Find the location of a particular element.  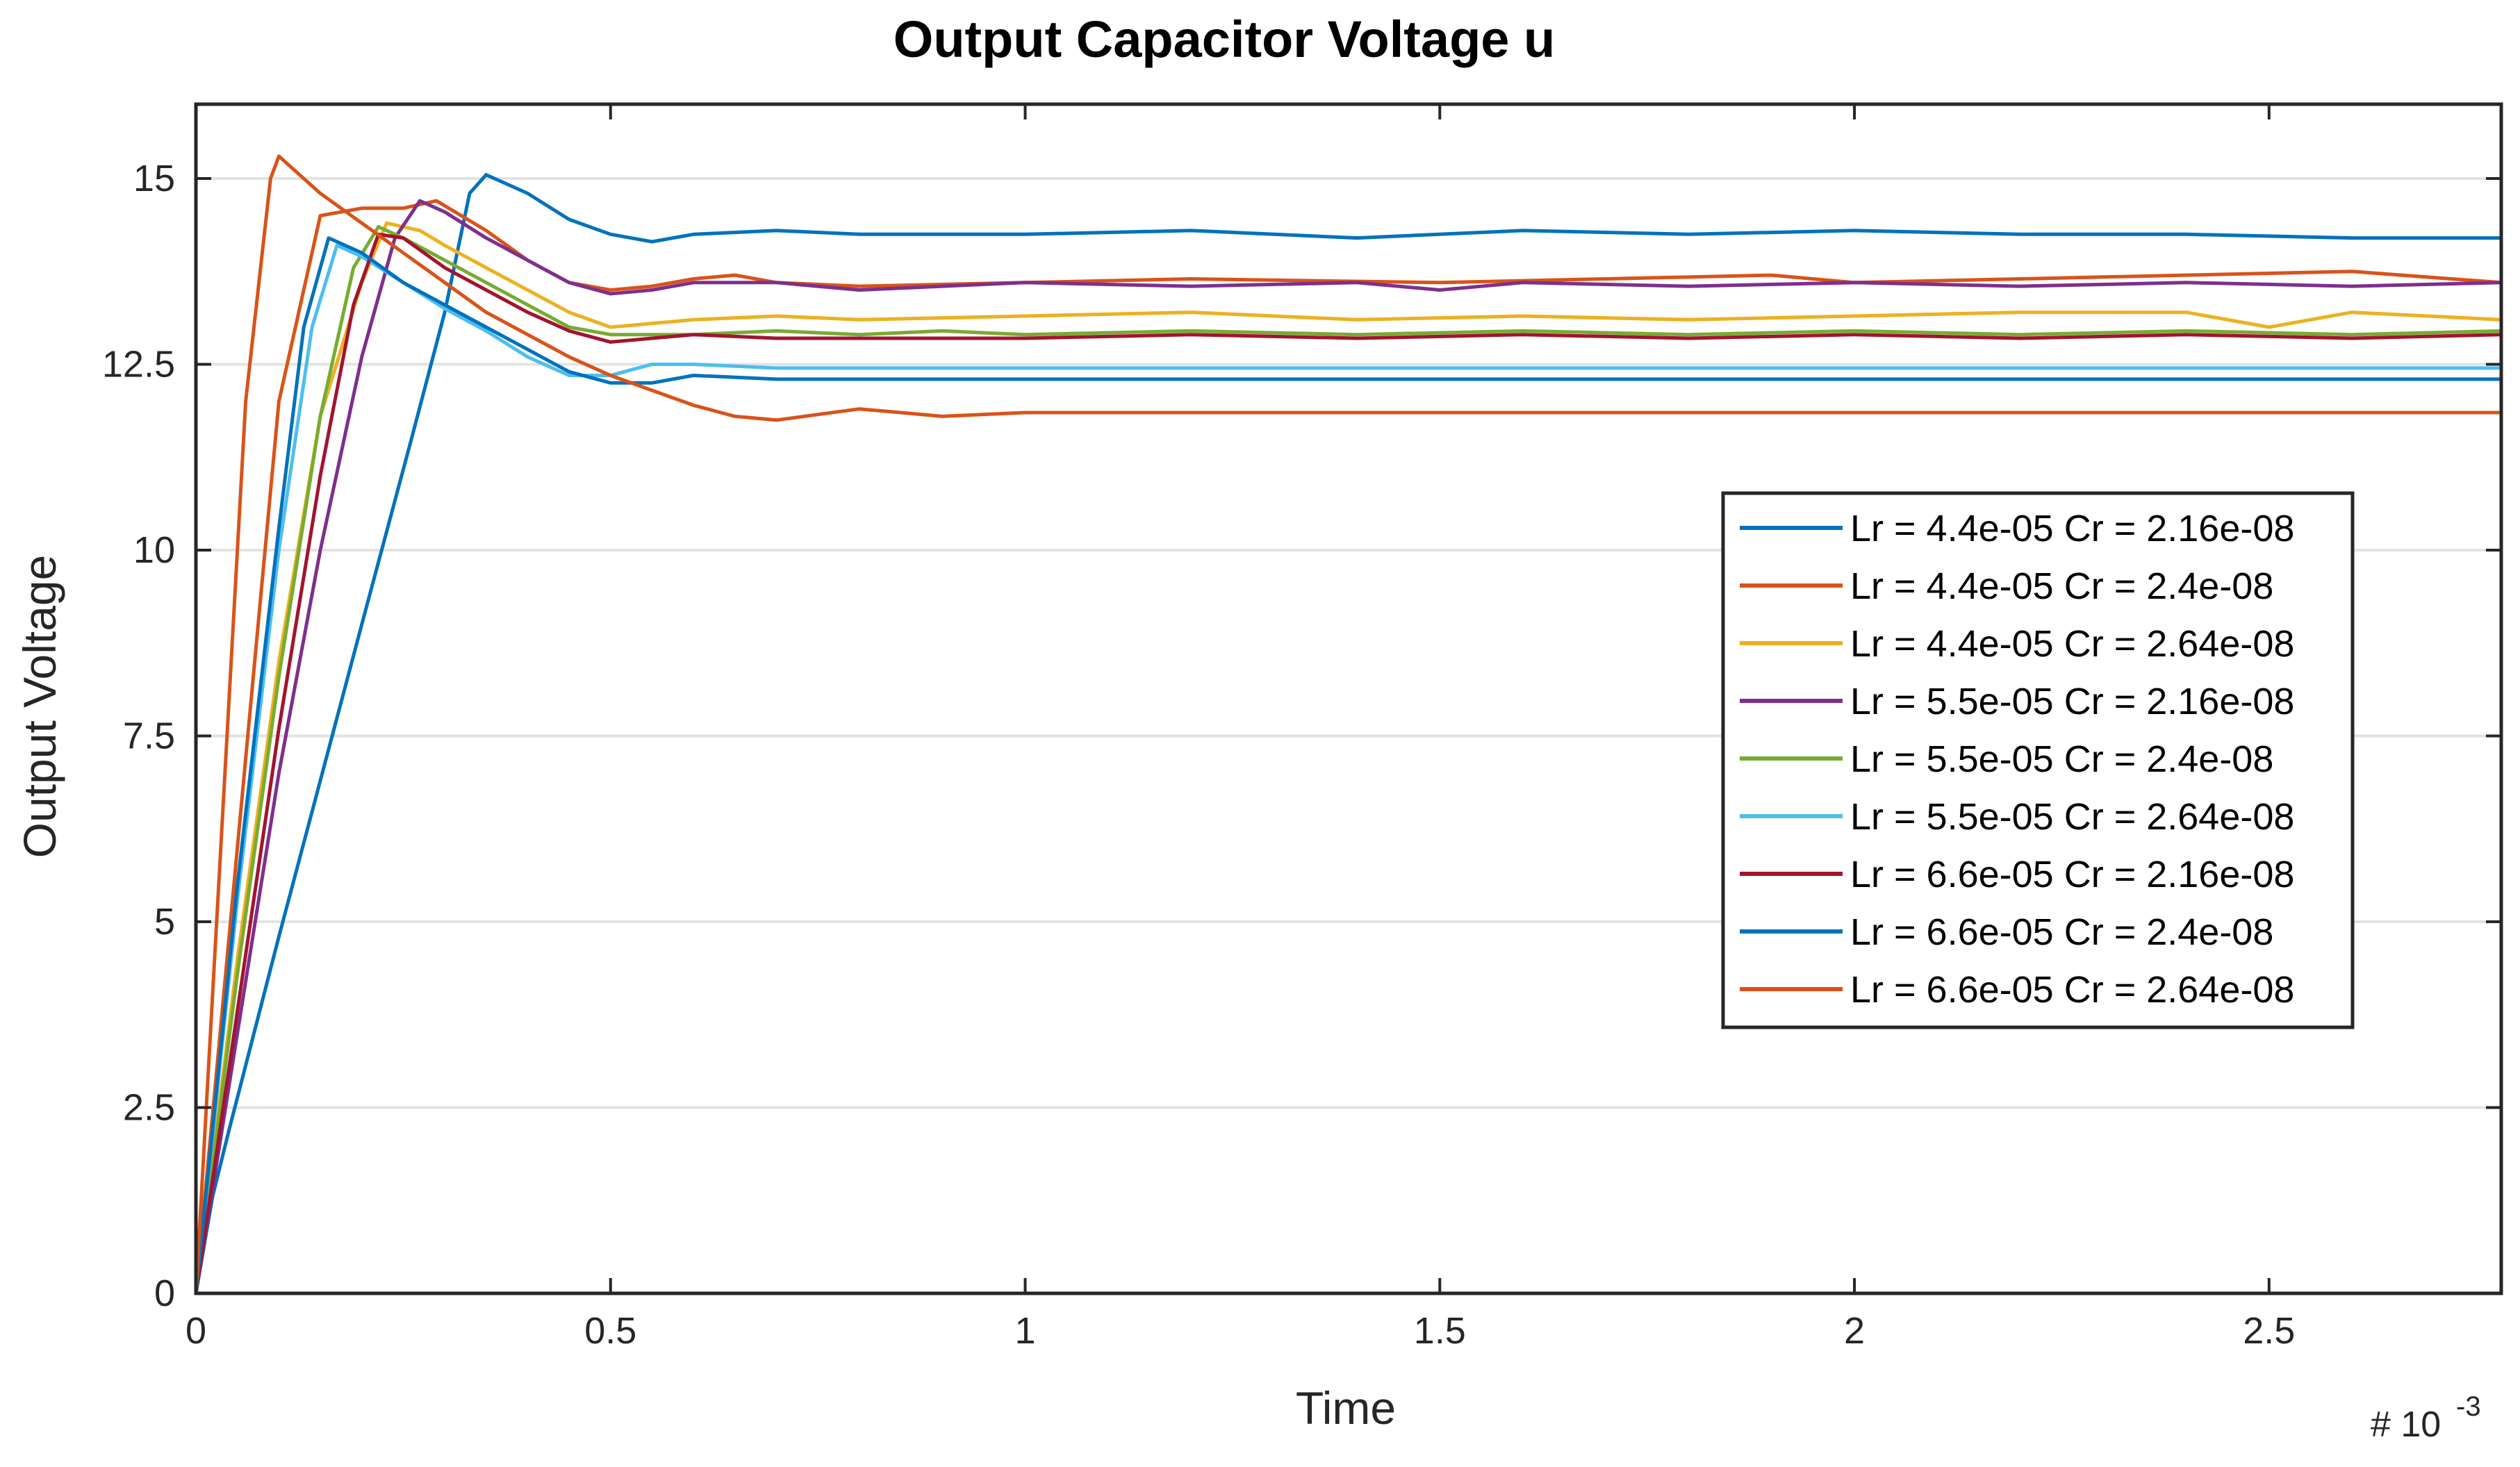

legend-entry-label: Lr = 5.5e-05 Cr = 2.64e-08 is located at coordinates (2072, 817).